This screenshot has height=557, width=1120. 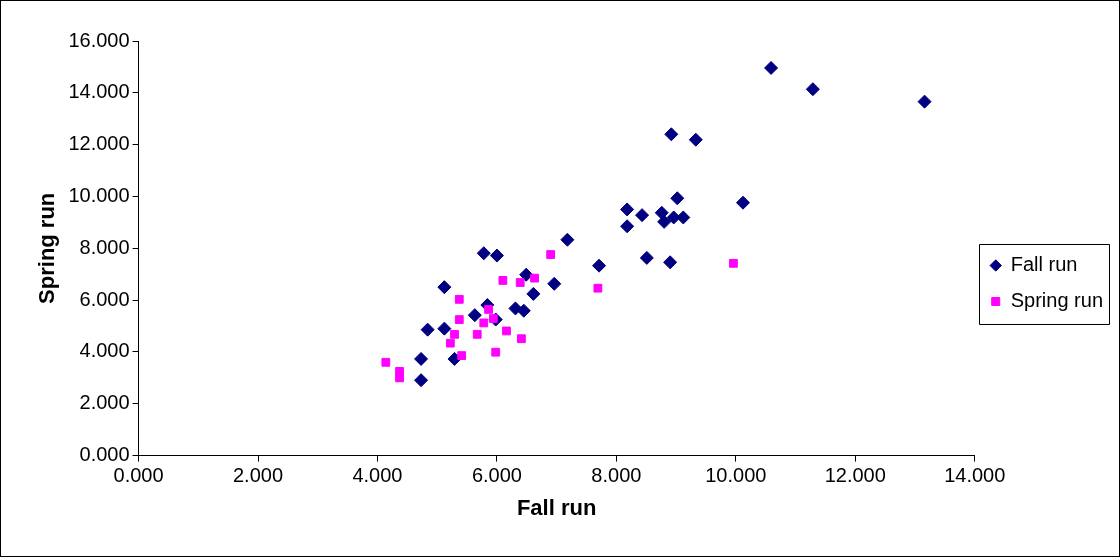 What do you see at coordinates (975, 475) in the screenshot?
I see `x-tick-label: 14.000` at bounding box center [975, 475].